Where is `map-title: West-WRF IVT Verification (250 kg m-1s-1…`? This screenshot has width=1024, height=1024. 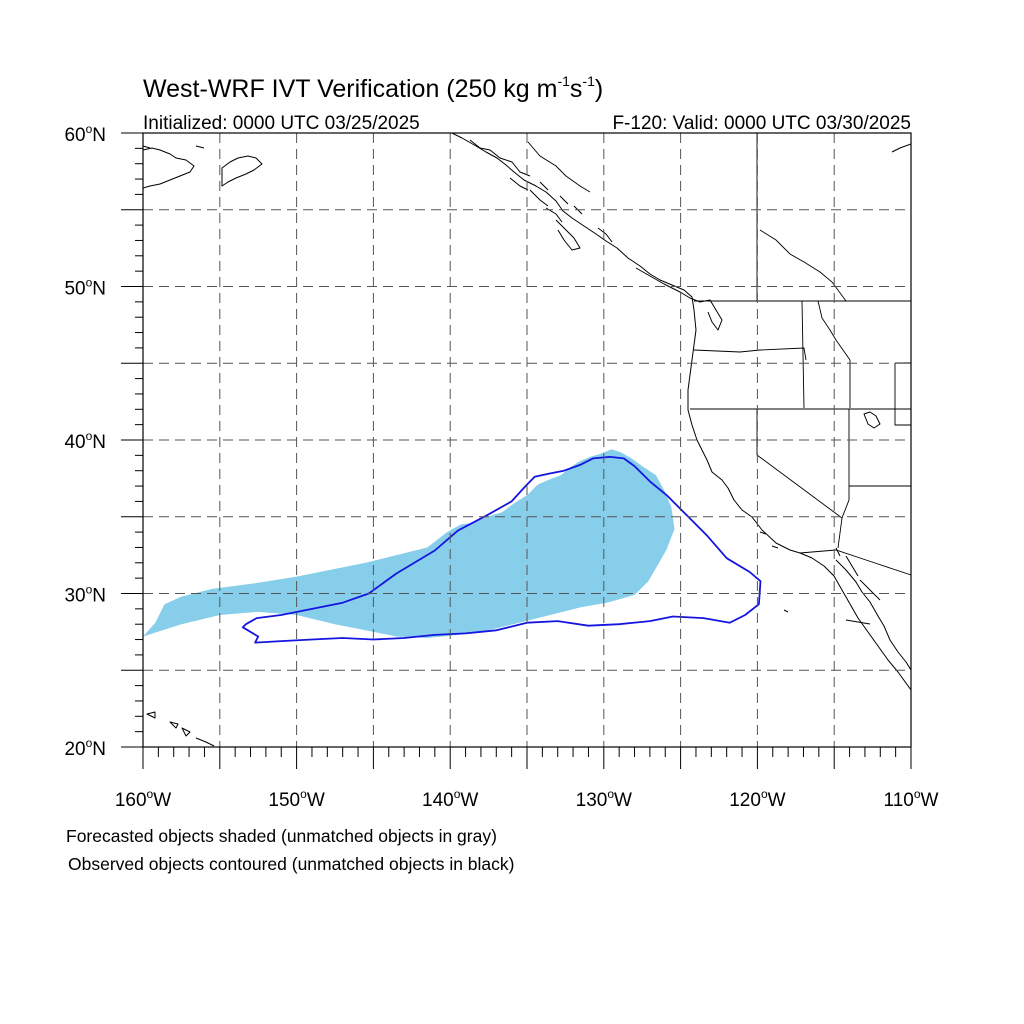
map-title: West-WRF IVT Verification (250 kg m-1s-1… is located at coordinates (373, 88).